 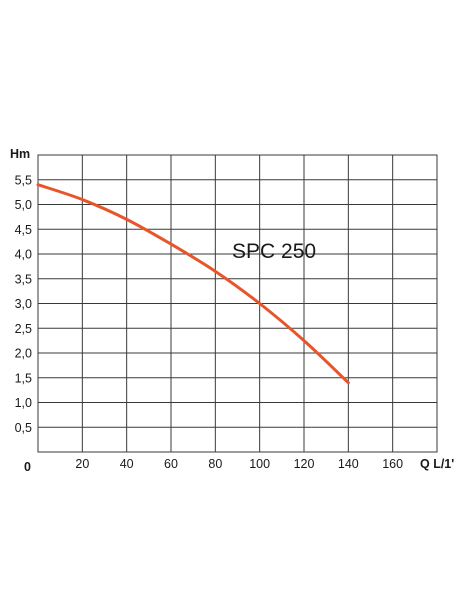 I want to click on y-tick-label: 3,5, so click(x=23, y=279).